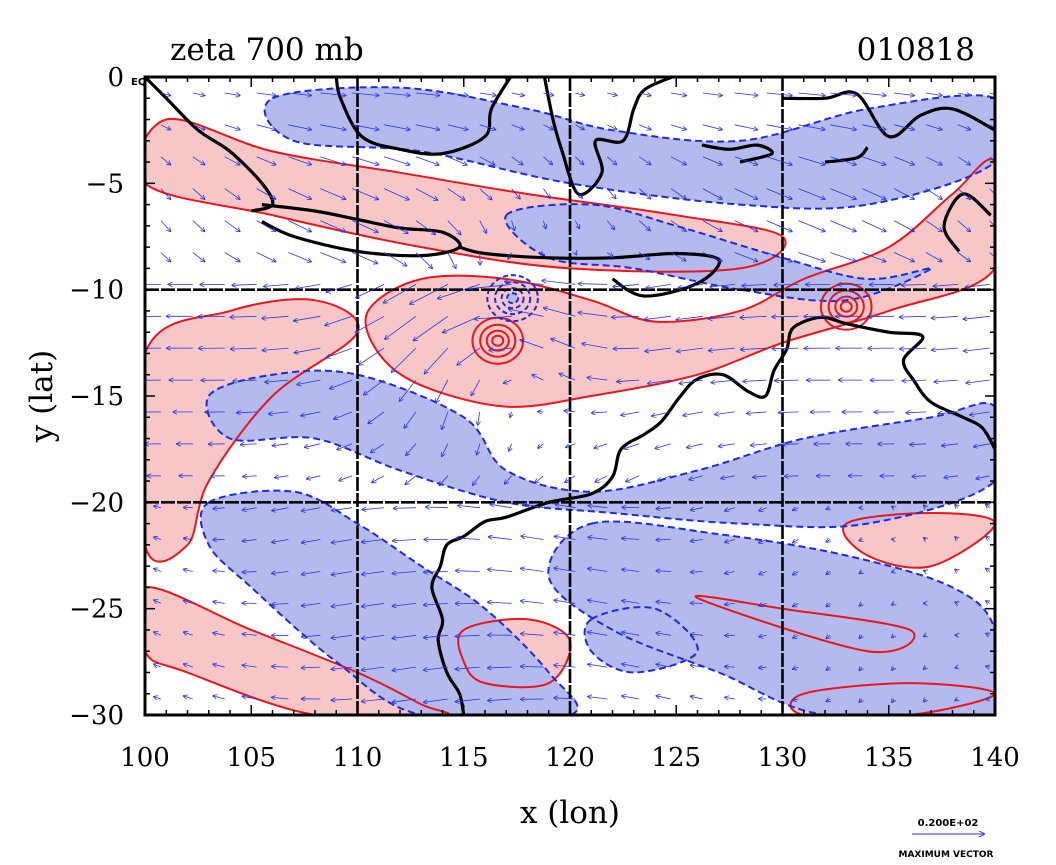 The width and height of the screenshot is (1056, 865). Describe the element at coordinates (676, 758) in the screenshot. I see `x-tick-label: 125` at that location.